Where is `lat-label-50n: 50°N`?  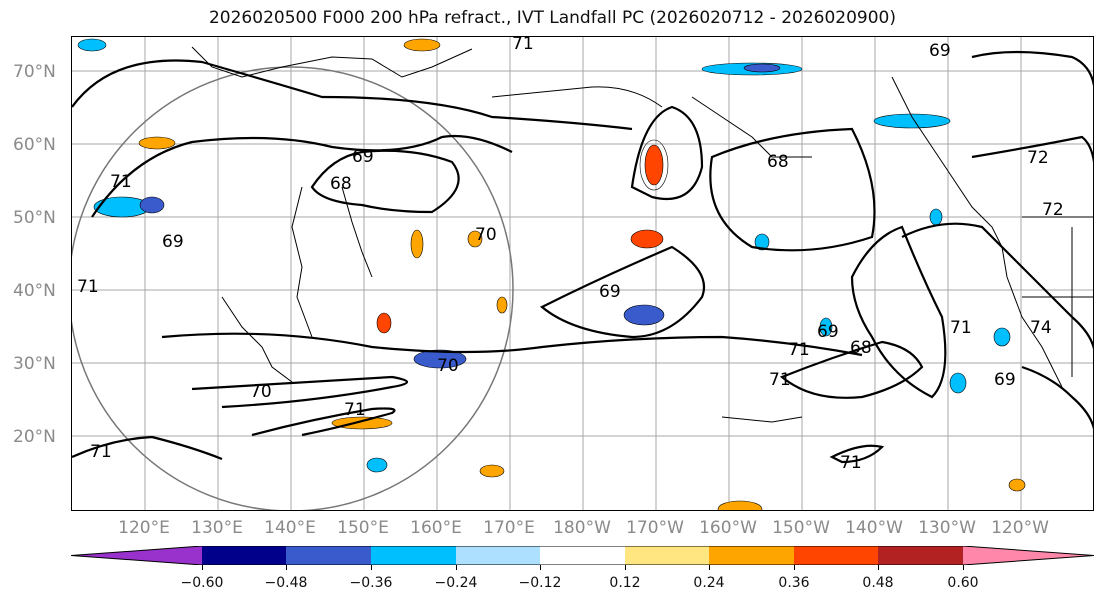 lat-label-50n: 50°N is located at coordinates (34, 218).